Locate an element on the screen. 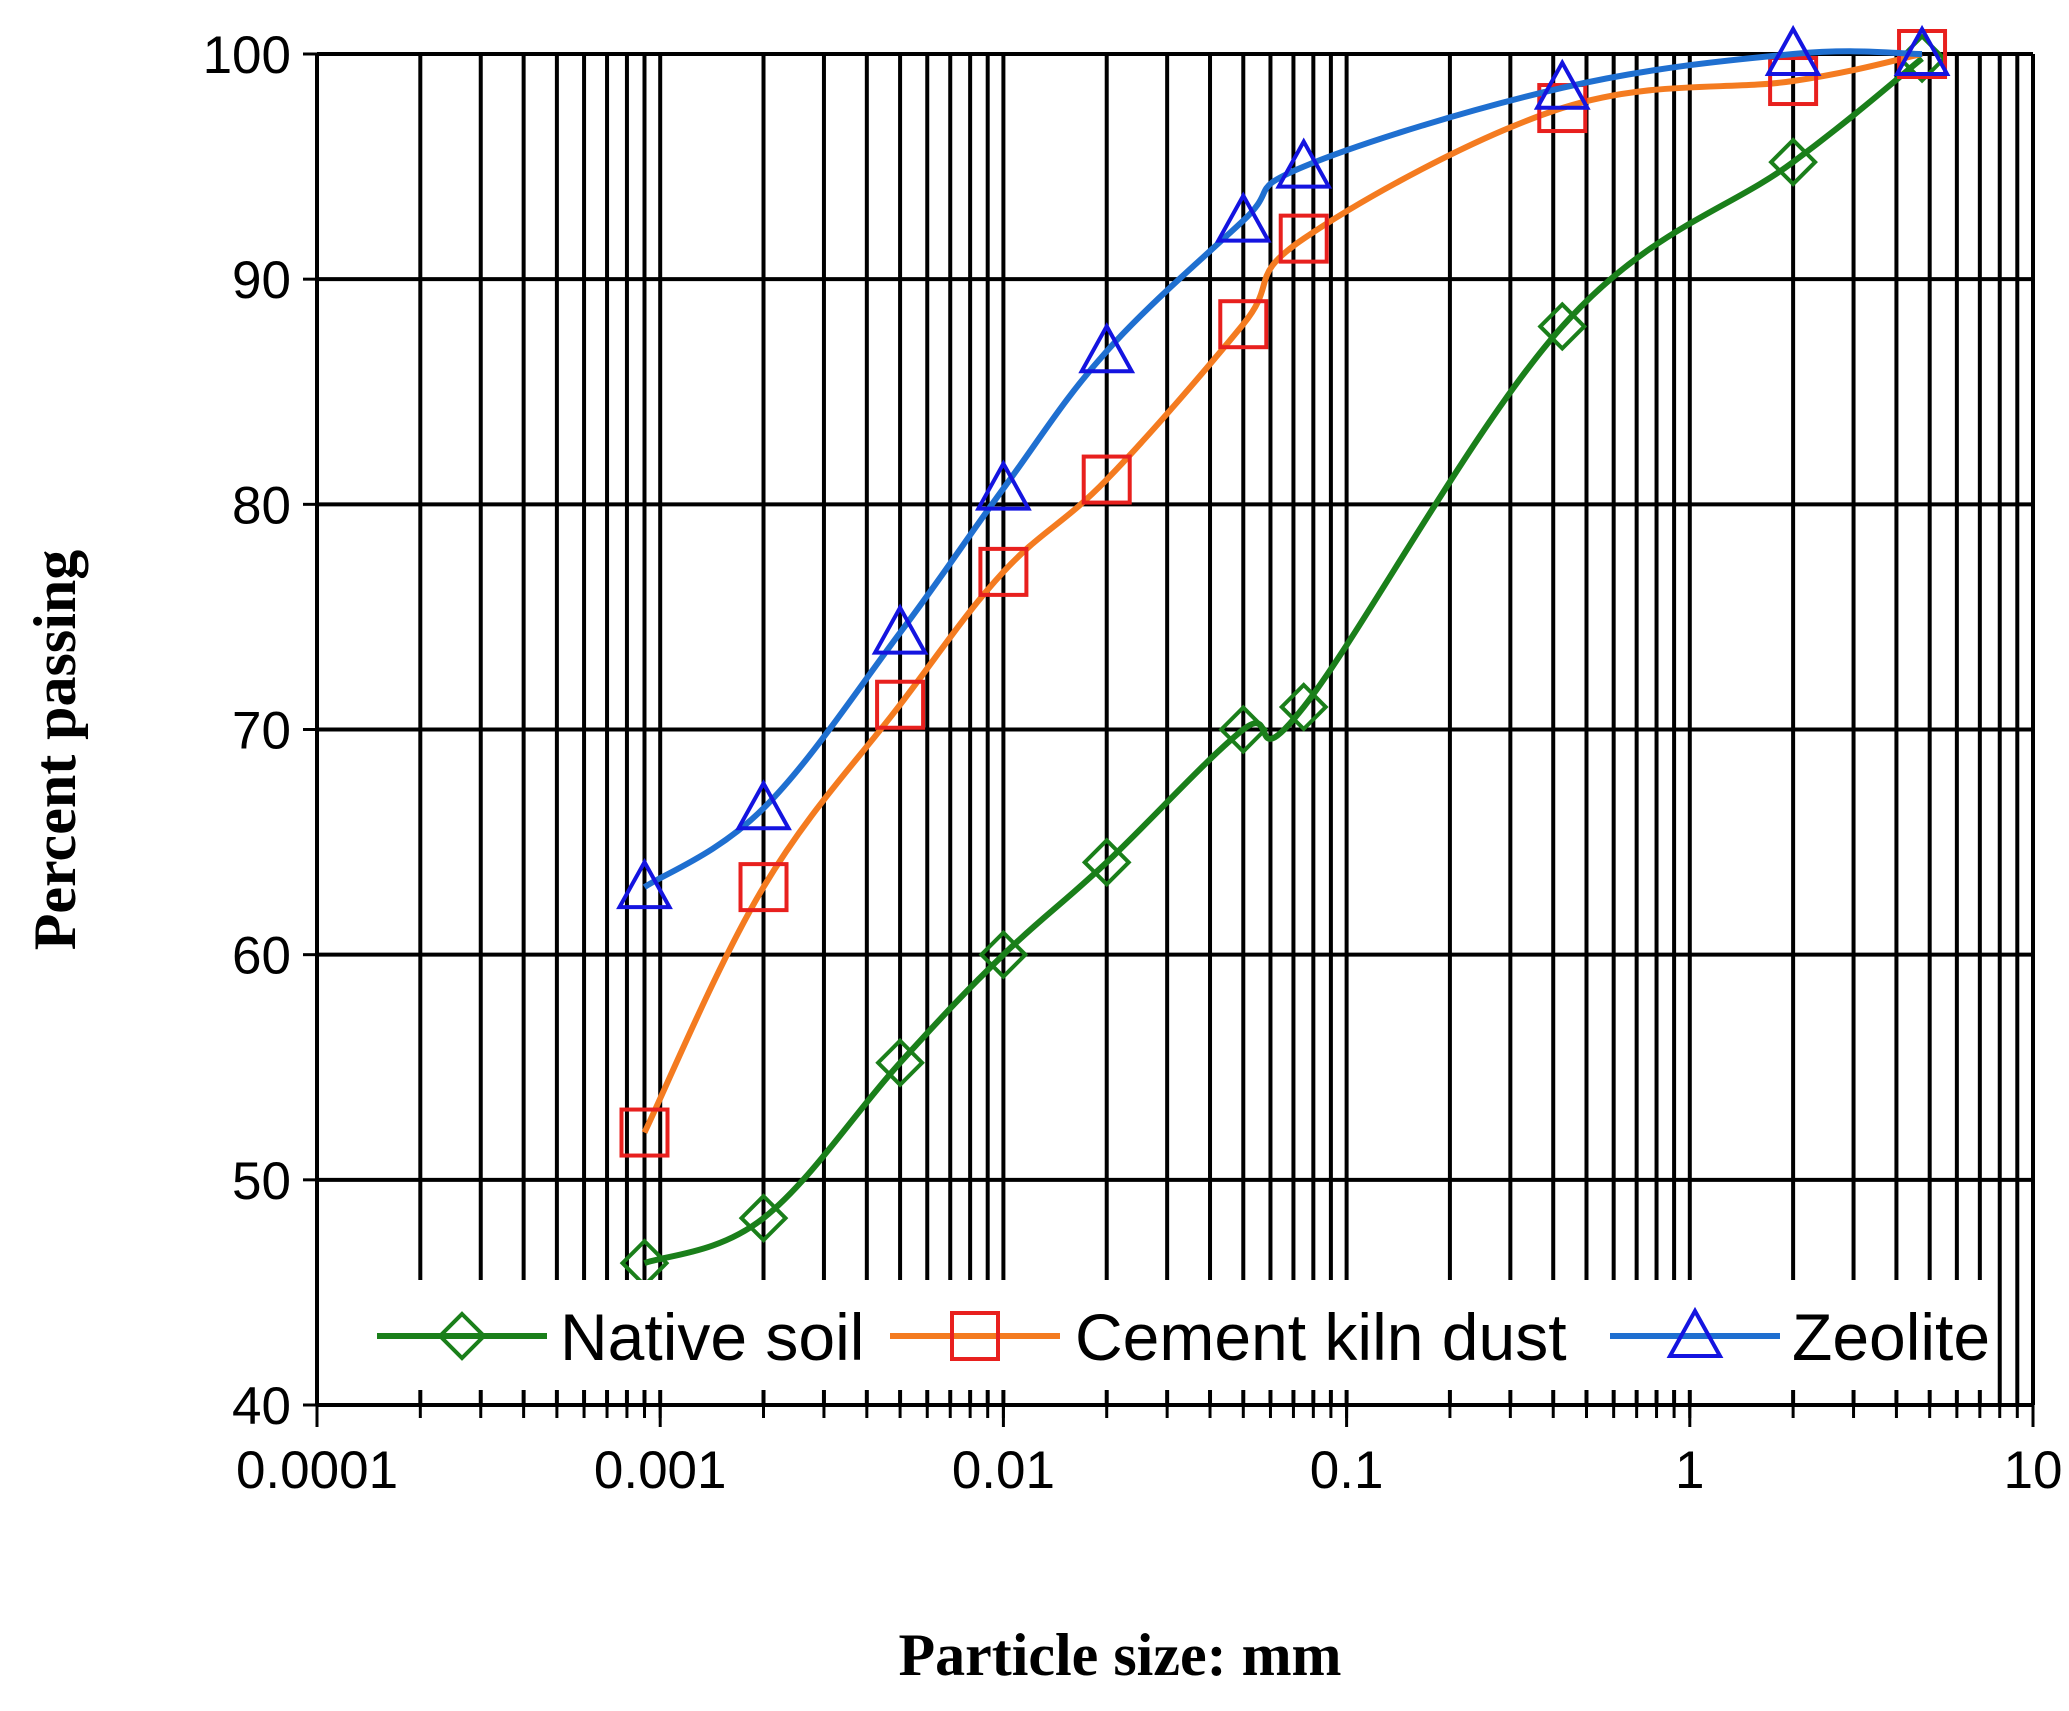 The width and height of the screenshot is (2069, 1711). x-tick-label: 1 is located at coordinates (1689, 1470).